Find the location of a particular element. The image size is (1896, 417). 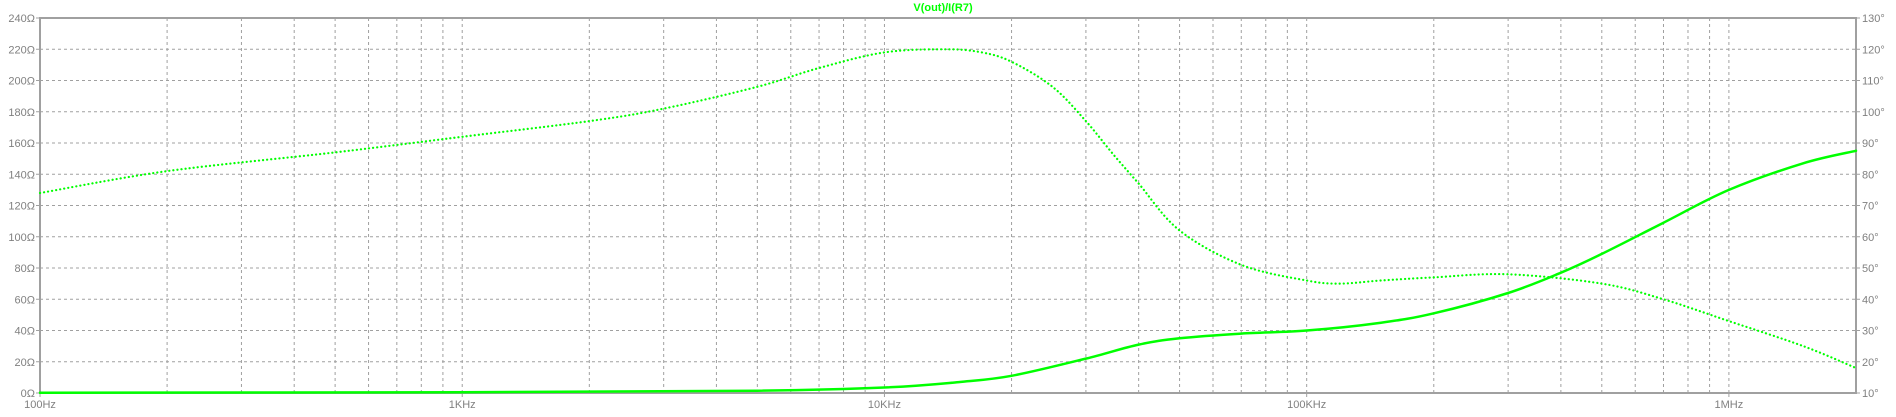

right-y-tick-label: 50° is located at coordinates (1870, 269).